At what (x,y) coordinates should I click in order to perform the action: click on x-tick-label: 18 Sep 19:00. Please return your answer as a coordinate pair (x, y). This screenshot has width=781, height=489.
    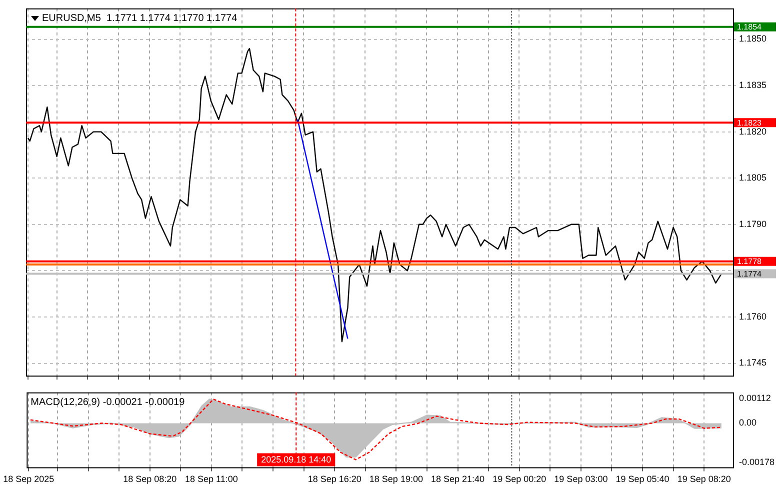
    Looking at the image, I should click on (396, 479).